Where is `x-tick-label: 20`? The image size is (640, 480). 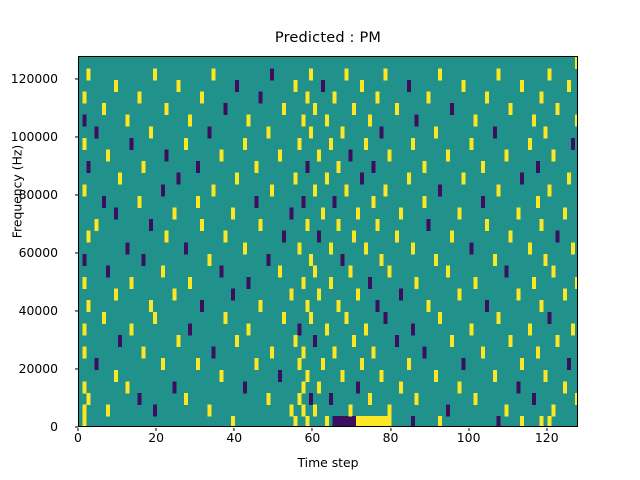 x-tick-label: 20 is located at coordinates (156, 437).